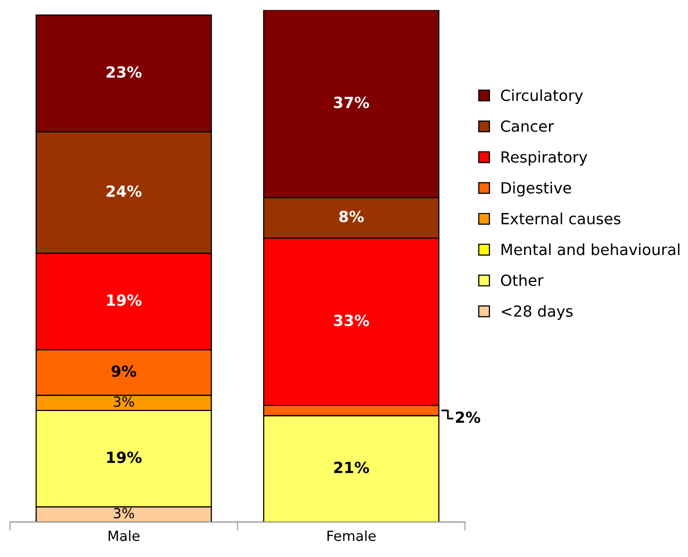 The width and height of the screenshot is (688, 557). I want to click on data-label: 33%, so click(352, 320).